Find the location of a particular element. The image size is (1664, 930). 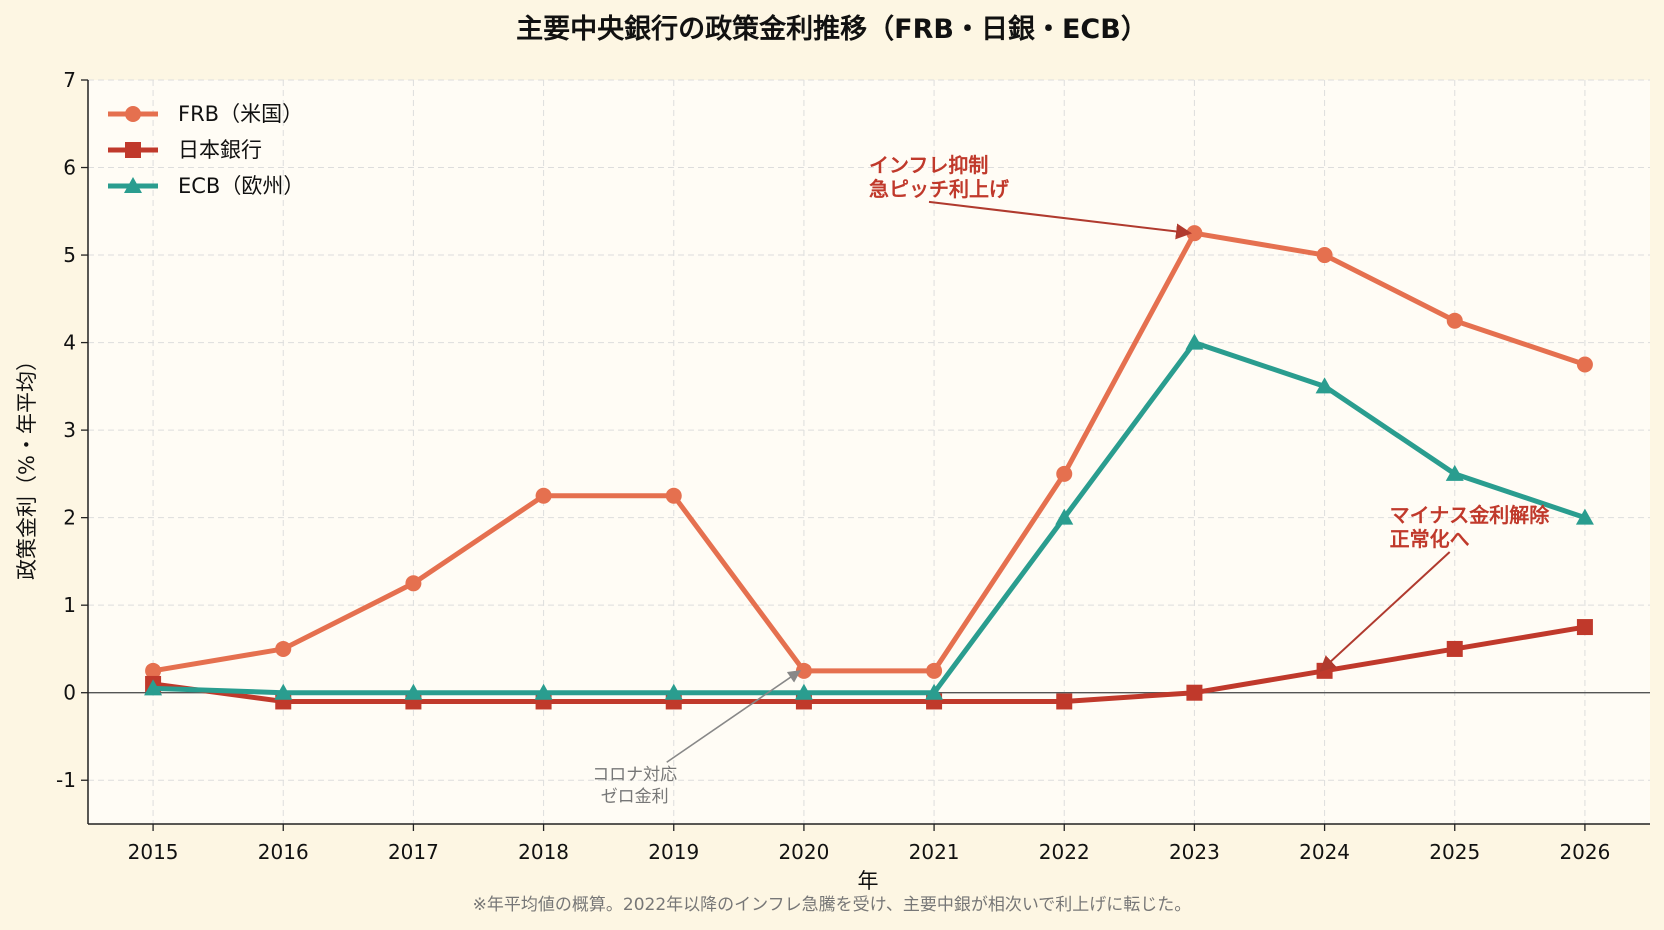

y-tick-label: -1 is located at coordinates (66, 780).